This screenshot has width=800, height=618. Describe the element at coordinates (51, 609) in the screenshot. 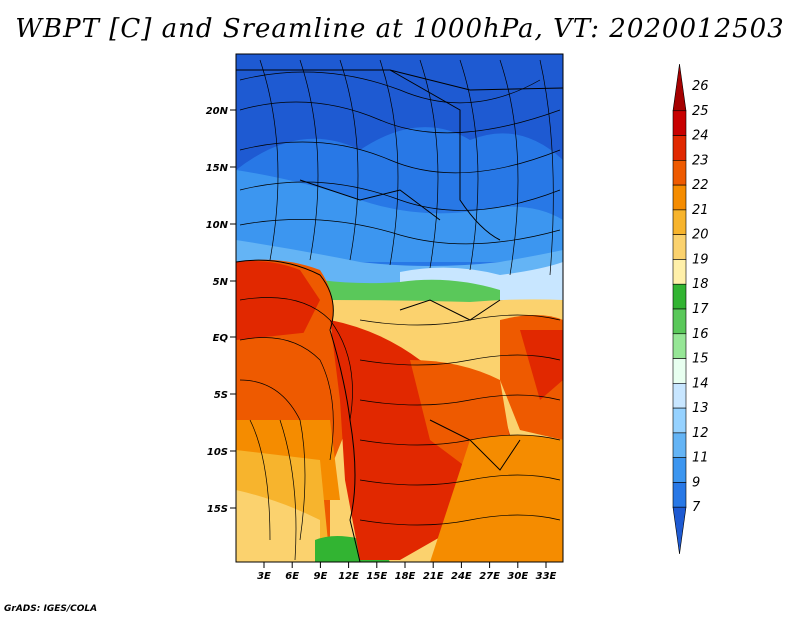

I see `grads-credit: GrADS: IGES/COLA` at that location.